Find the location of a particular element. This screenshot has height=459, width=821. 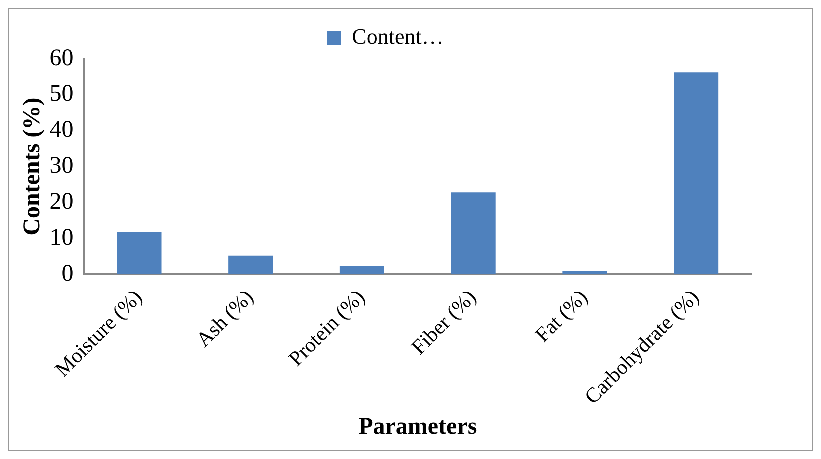

x-axis-title: Parameters is located at coordinates (418, 427).